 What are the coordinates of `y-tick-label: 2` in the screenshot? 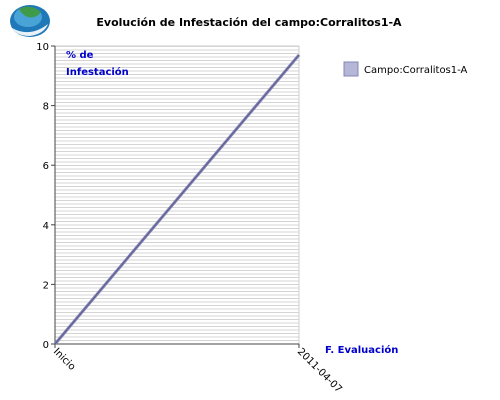 It's located at (46, 285).